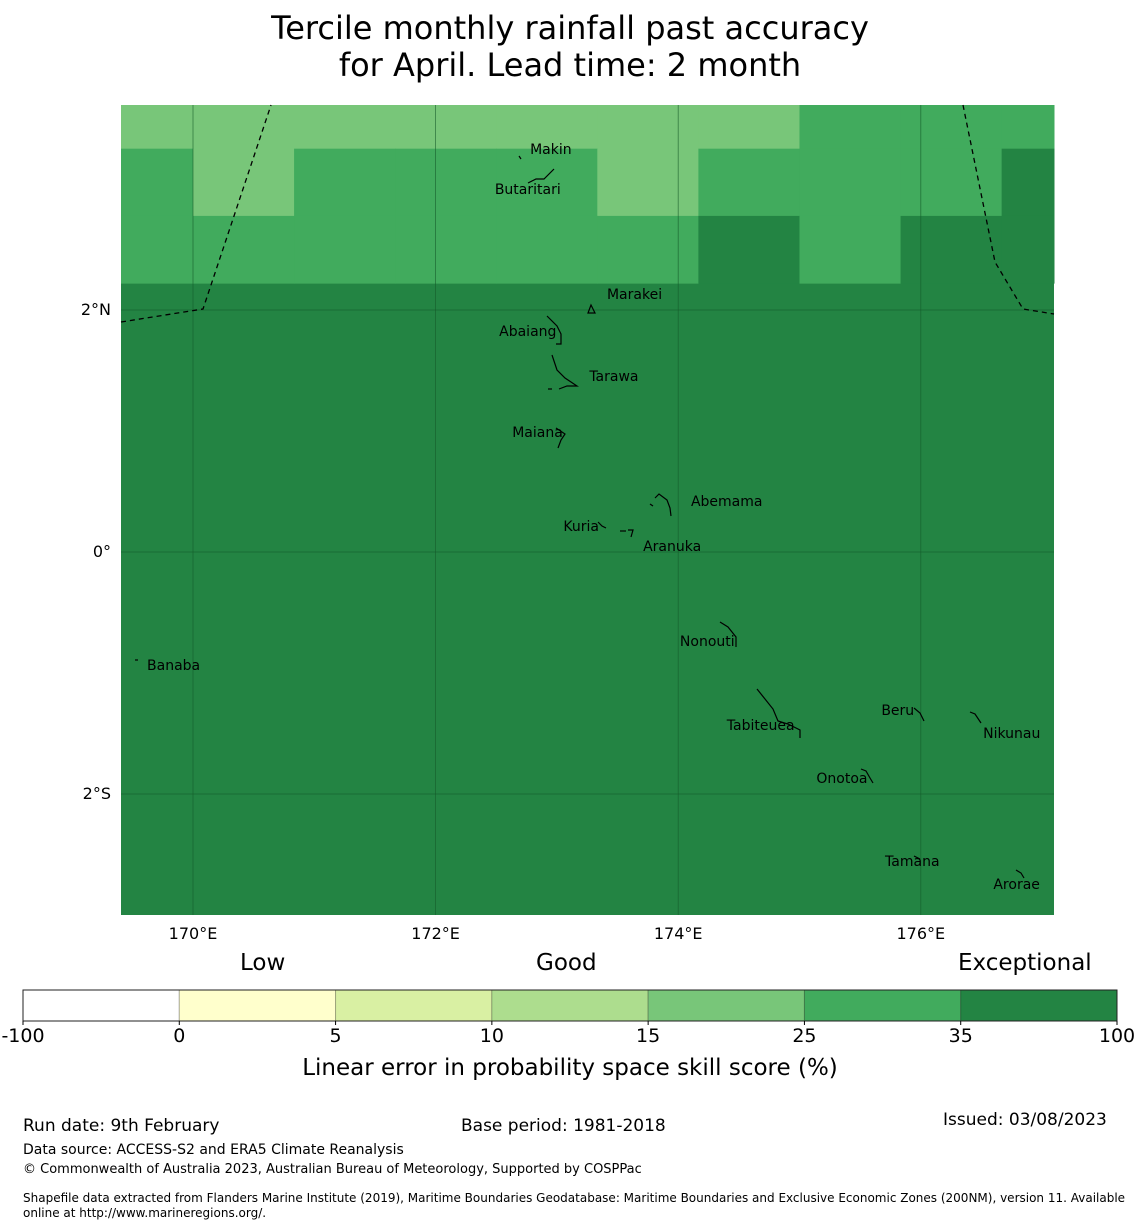 This screenshot has height=1230, width=1140. Describe the element at coordinates (614, 376) in the screenshot. I see `island-label: Tarawa` at that location.